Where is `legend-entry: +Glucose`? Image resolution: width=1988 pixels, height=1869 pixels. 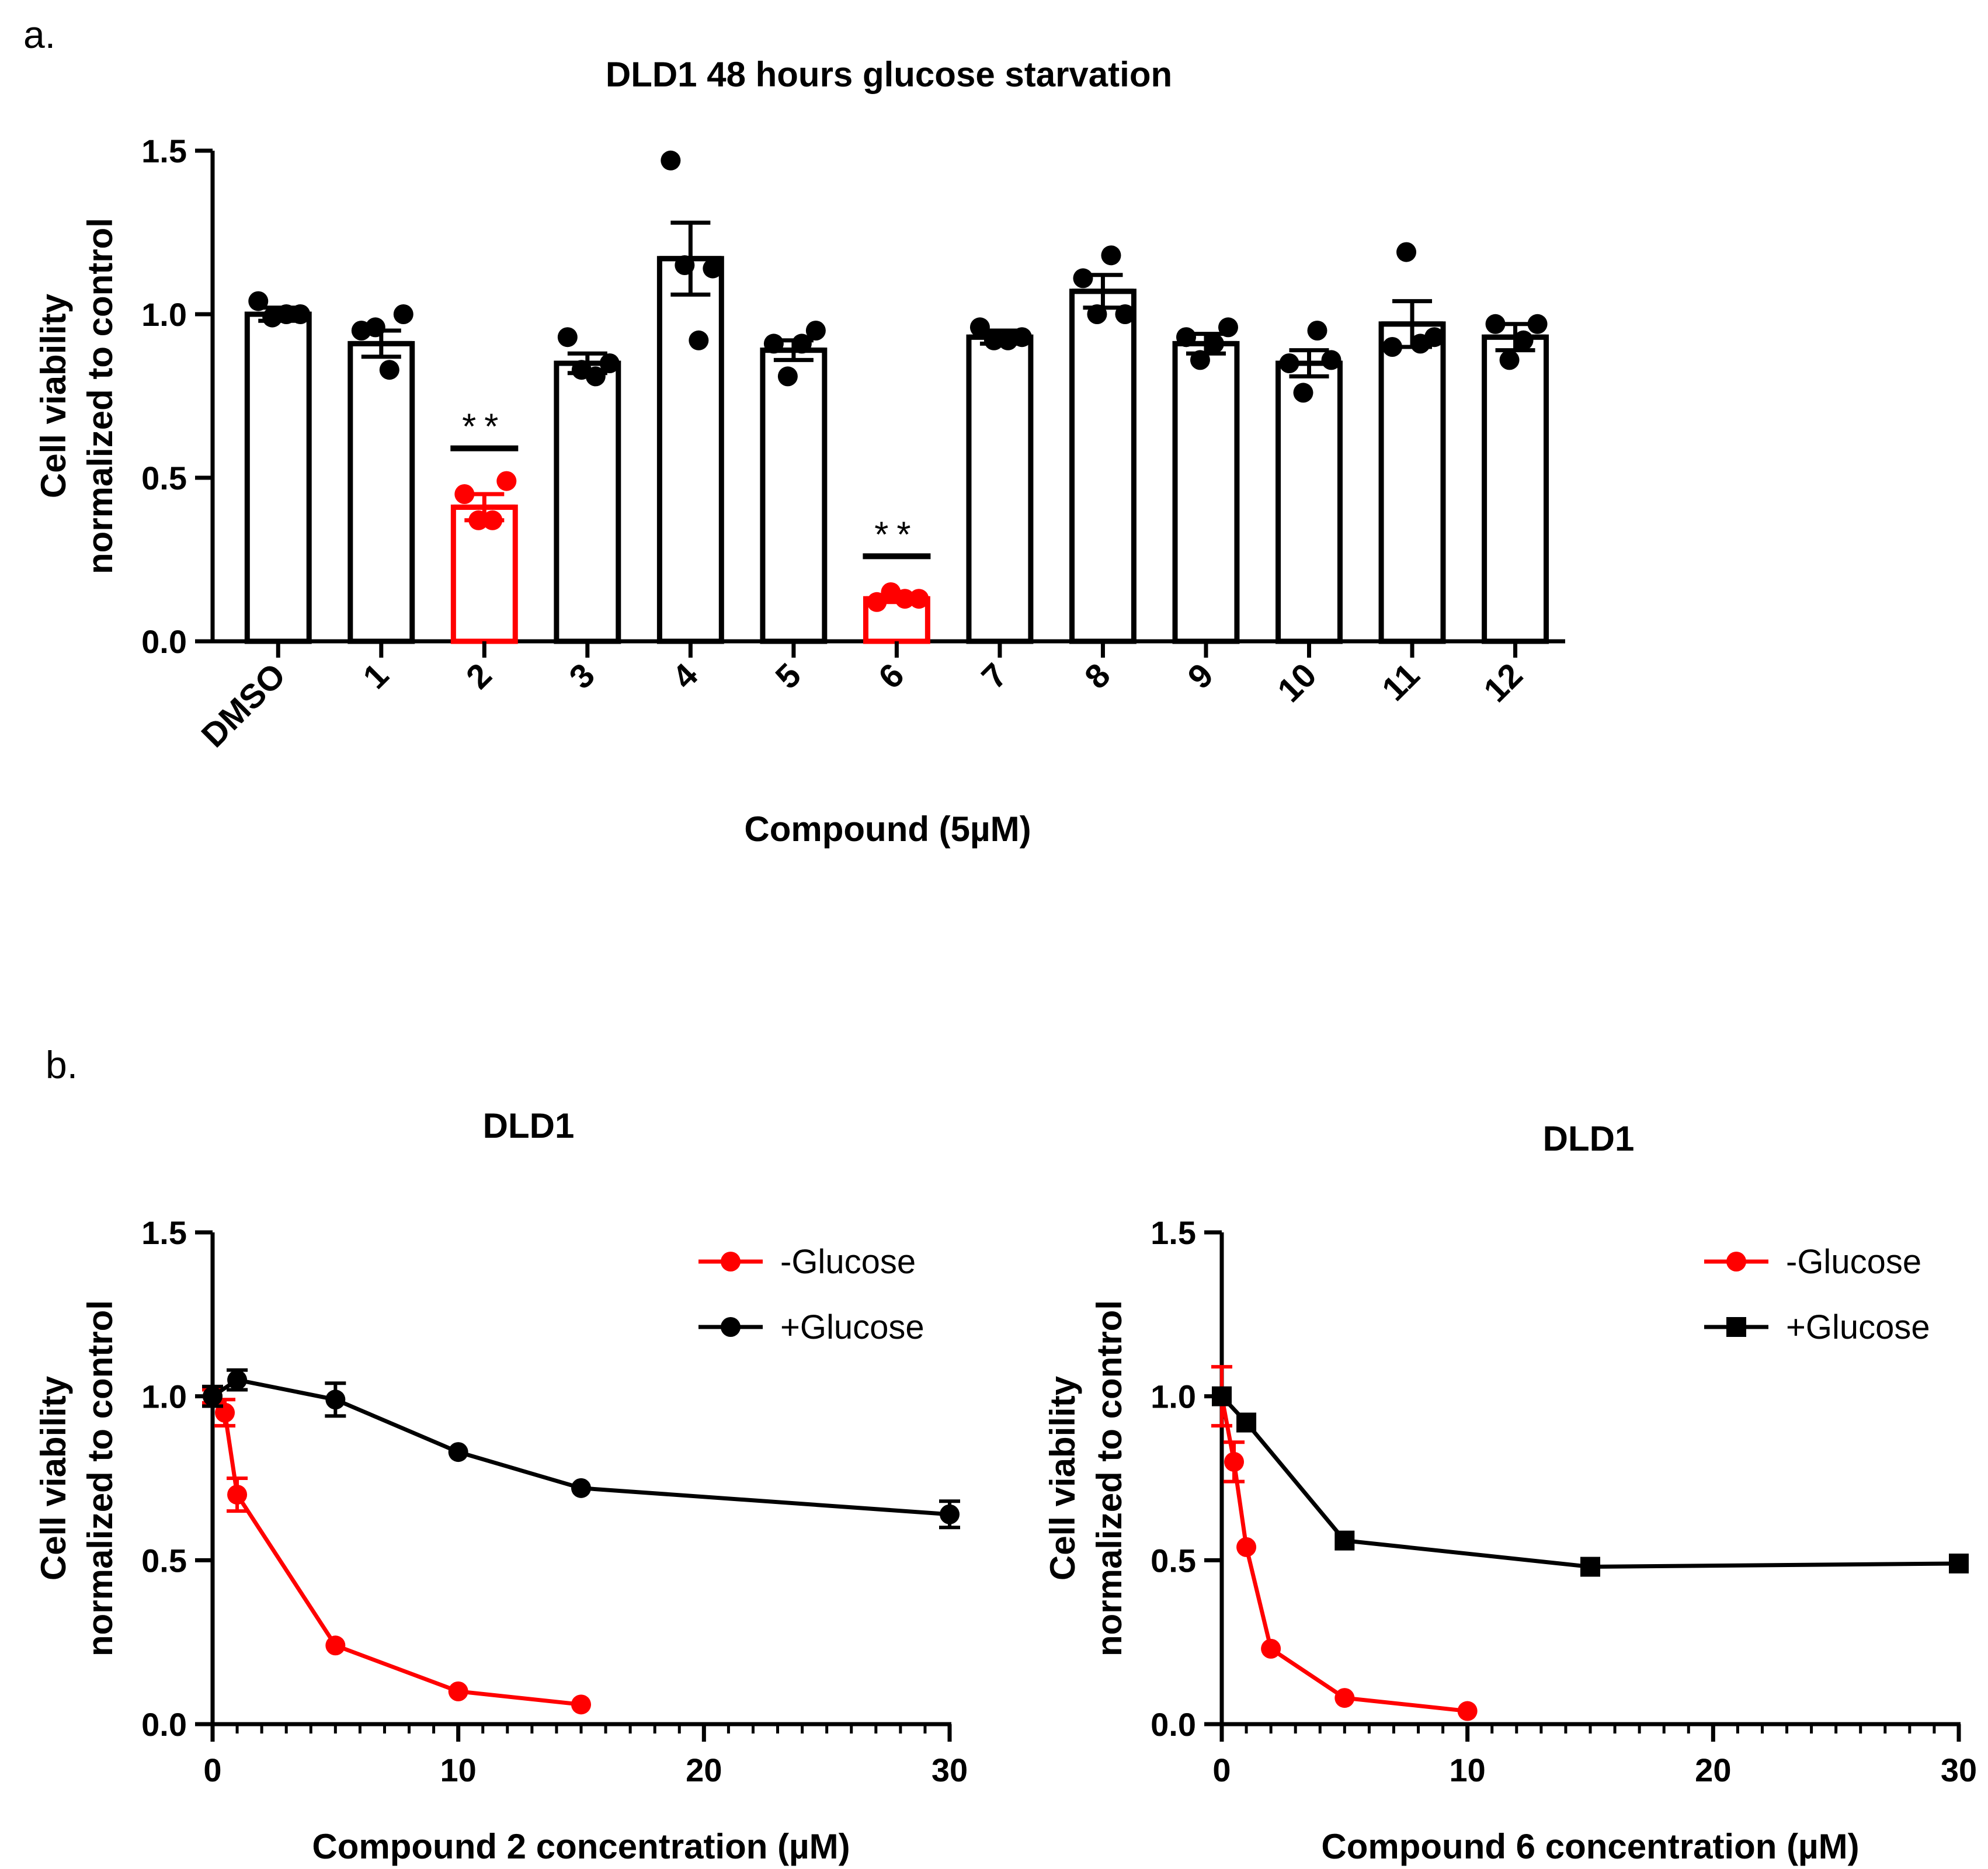
legend-entry: +Glucose is located at coordinates (1817, 1327).